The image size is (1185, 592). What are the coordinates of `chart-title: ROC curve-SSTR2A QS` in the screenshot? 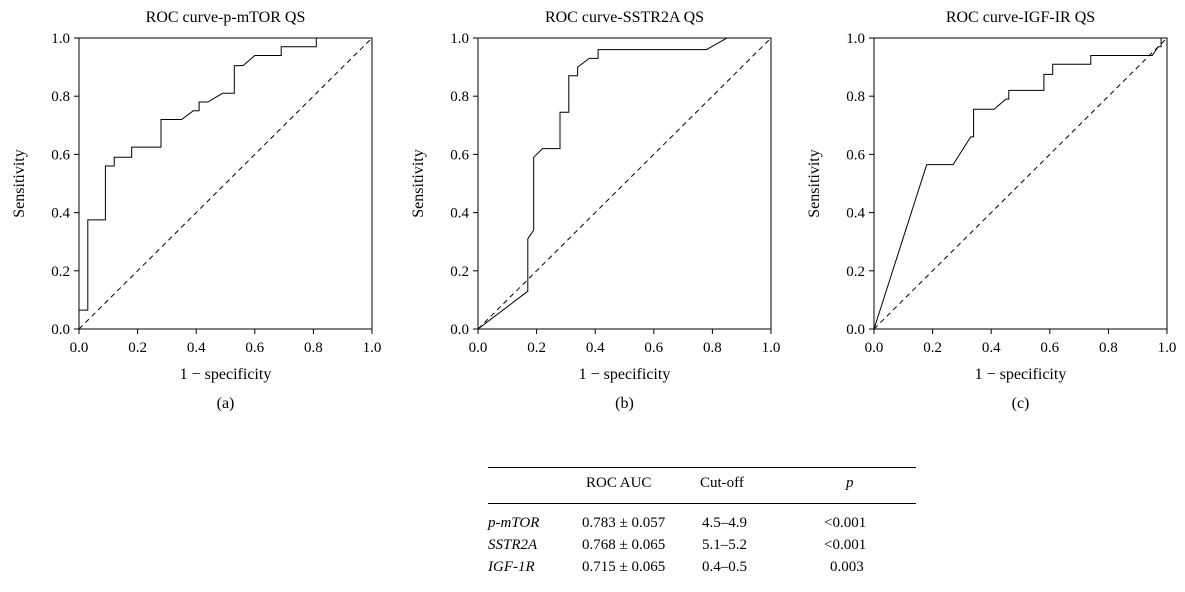 It's located at (624, 17).